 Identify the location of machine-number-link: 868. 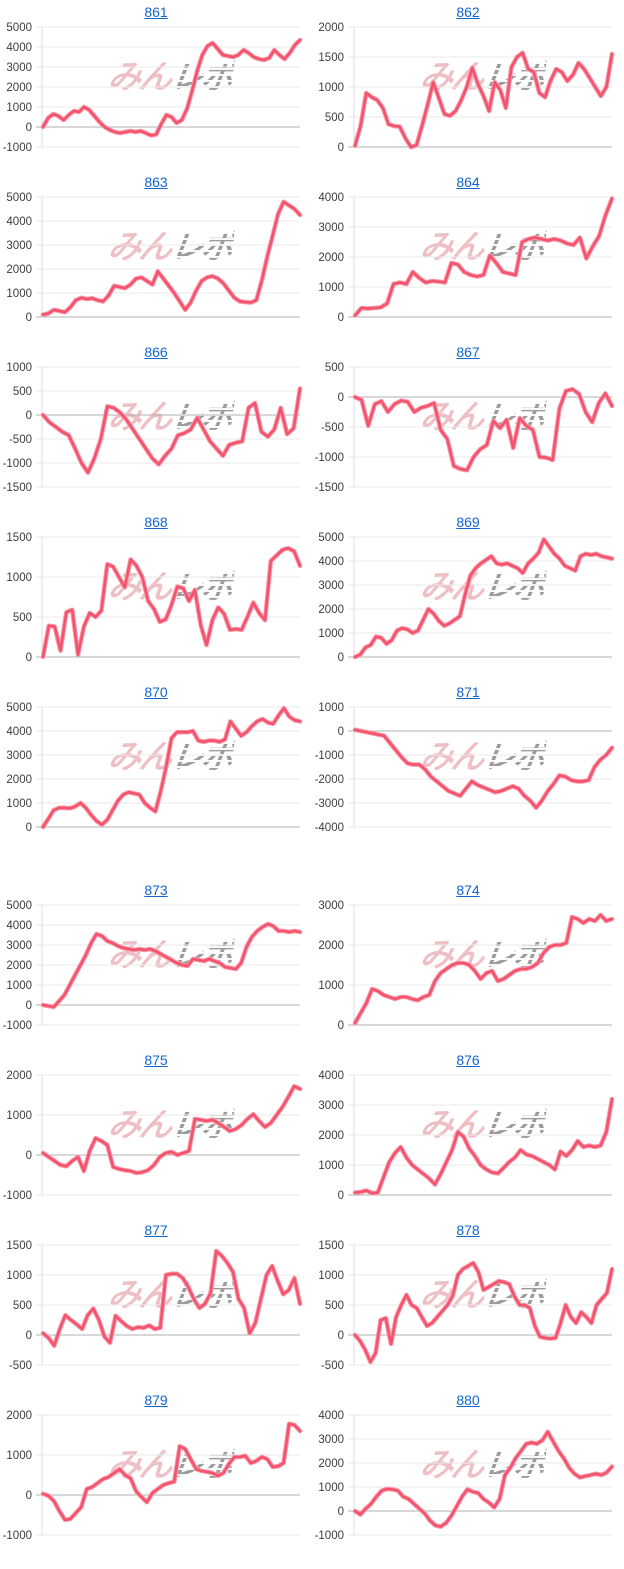
(156, 522).